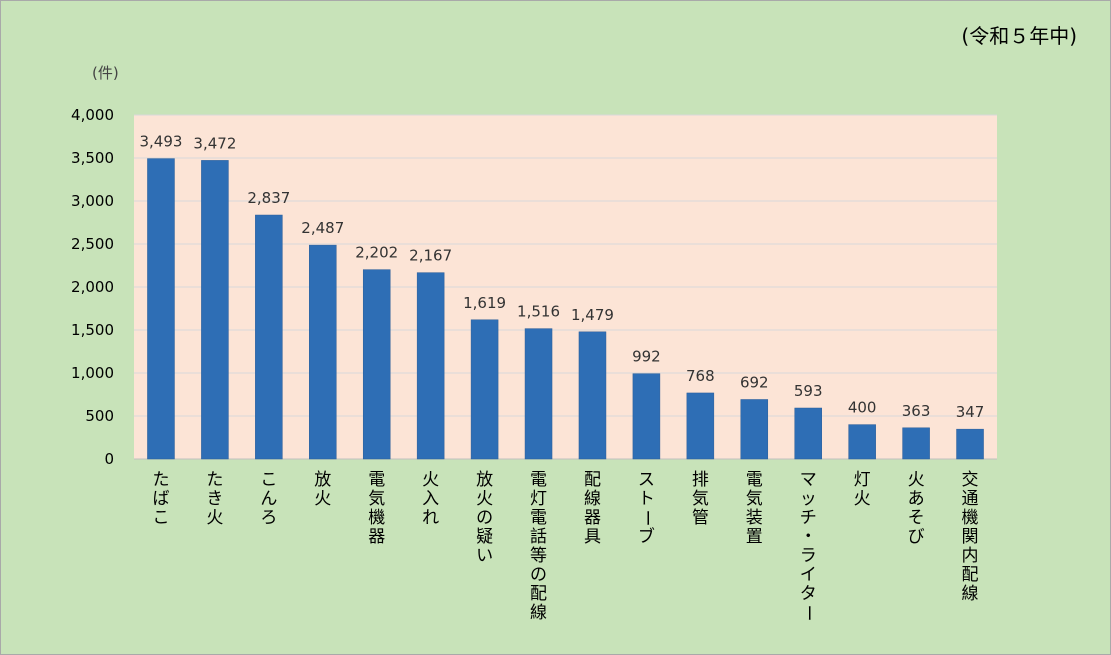 The height and width of the screenshot is (655, 1111). I want to click on category-label-char: れ, so click(430, 518).